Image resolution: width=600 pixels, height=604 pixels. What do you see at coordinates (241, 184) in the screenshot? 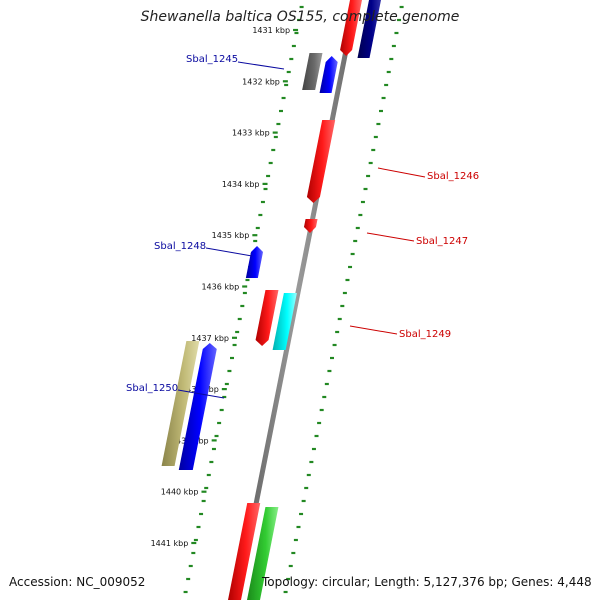
I see `kbp-label: 1434 kbp` at bounding box center [241, 184].